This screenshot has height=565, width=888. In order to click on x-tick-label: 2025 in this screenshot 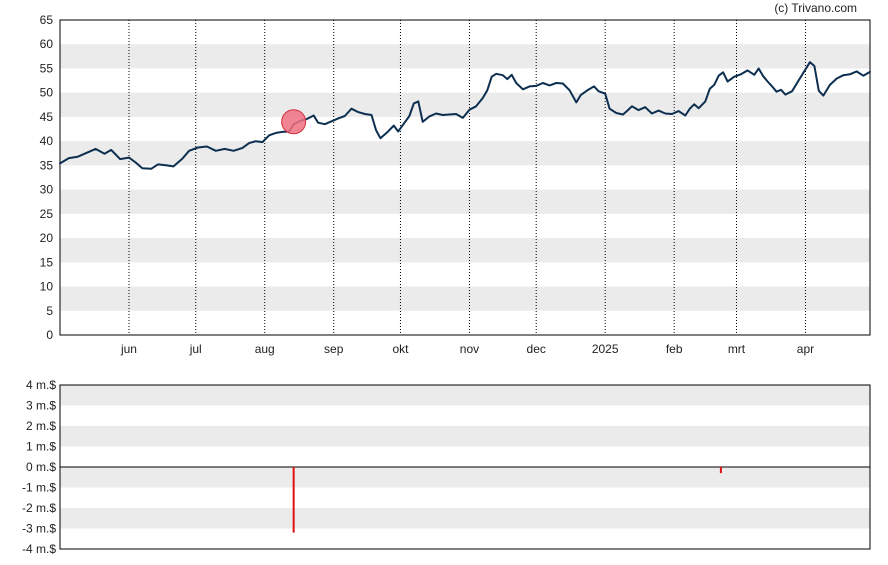, I will do `click(605, 349)`.